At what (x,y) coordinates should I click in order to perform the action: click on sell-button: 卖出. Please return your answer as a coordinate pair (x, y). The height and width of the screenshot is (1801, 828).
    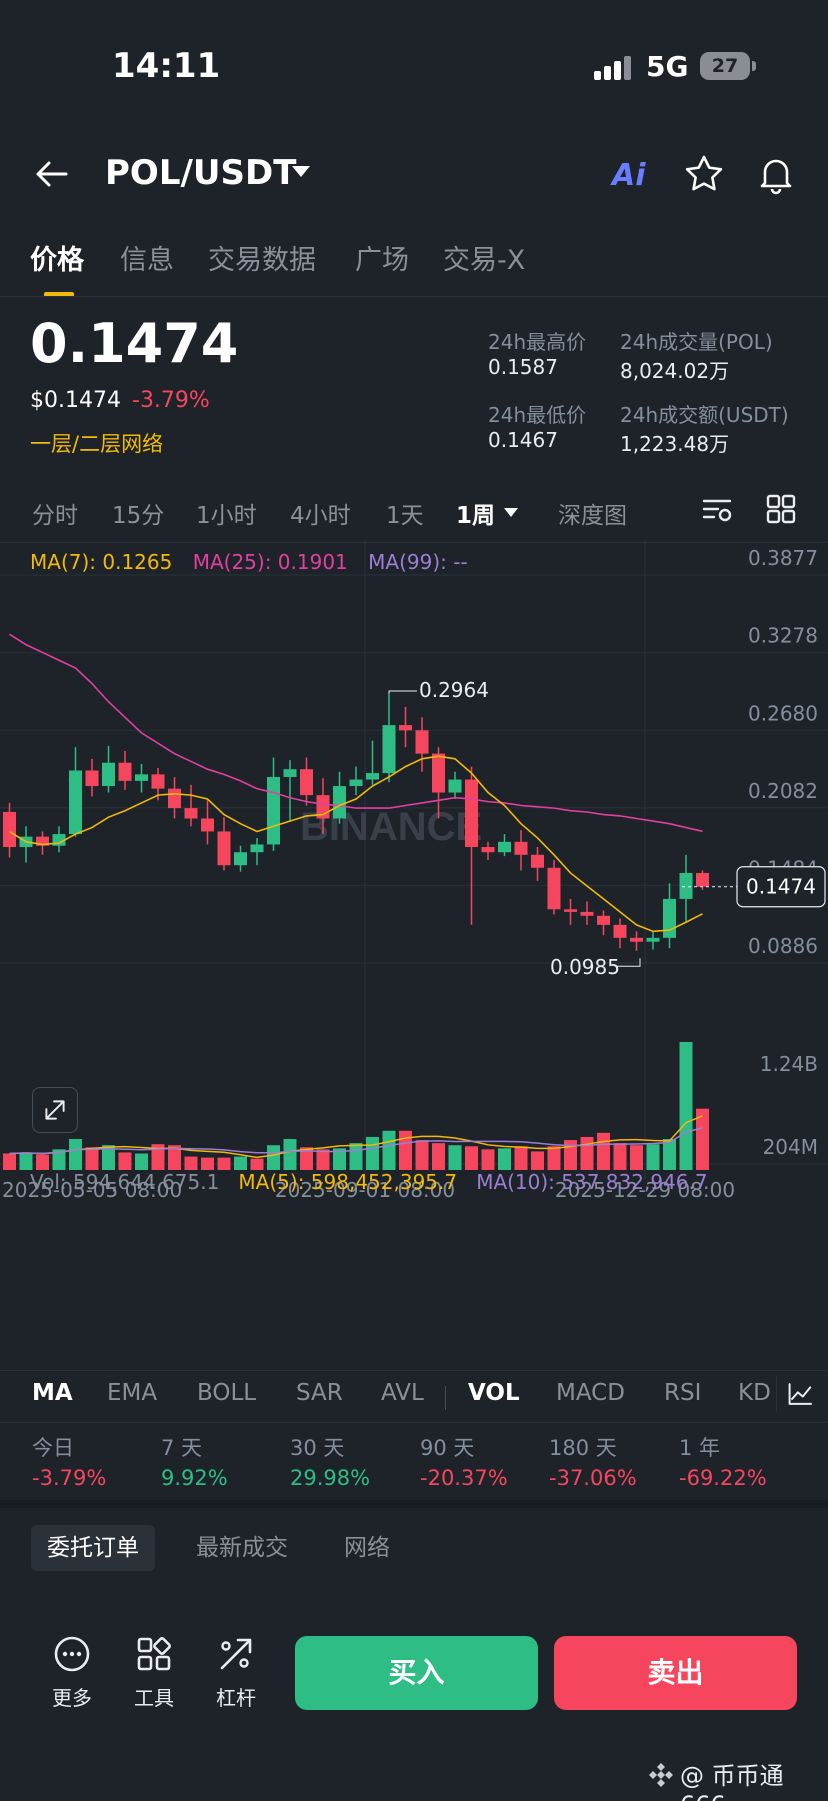
    Looking at the image, I should click on (675, 1673).